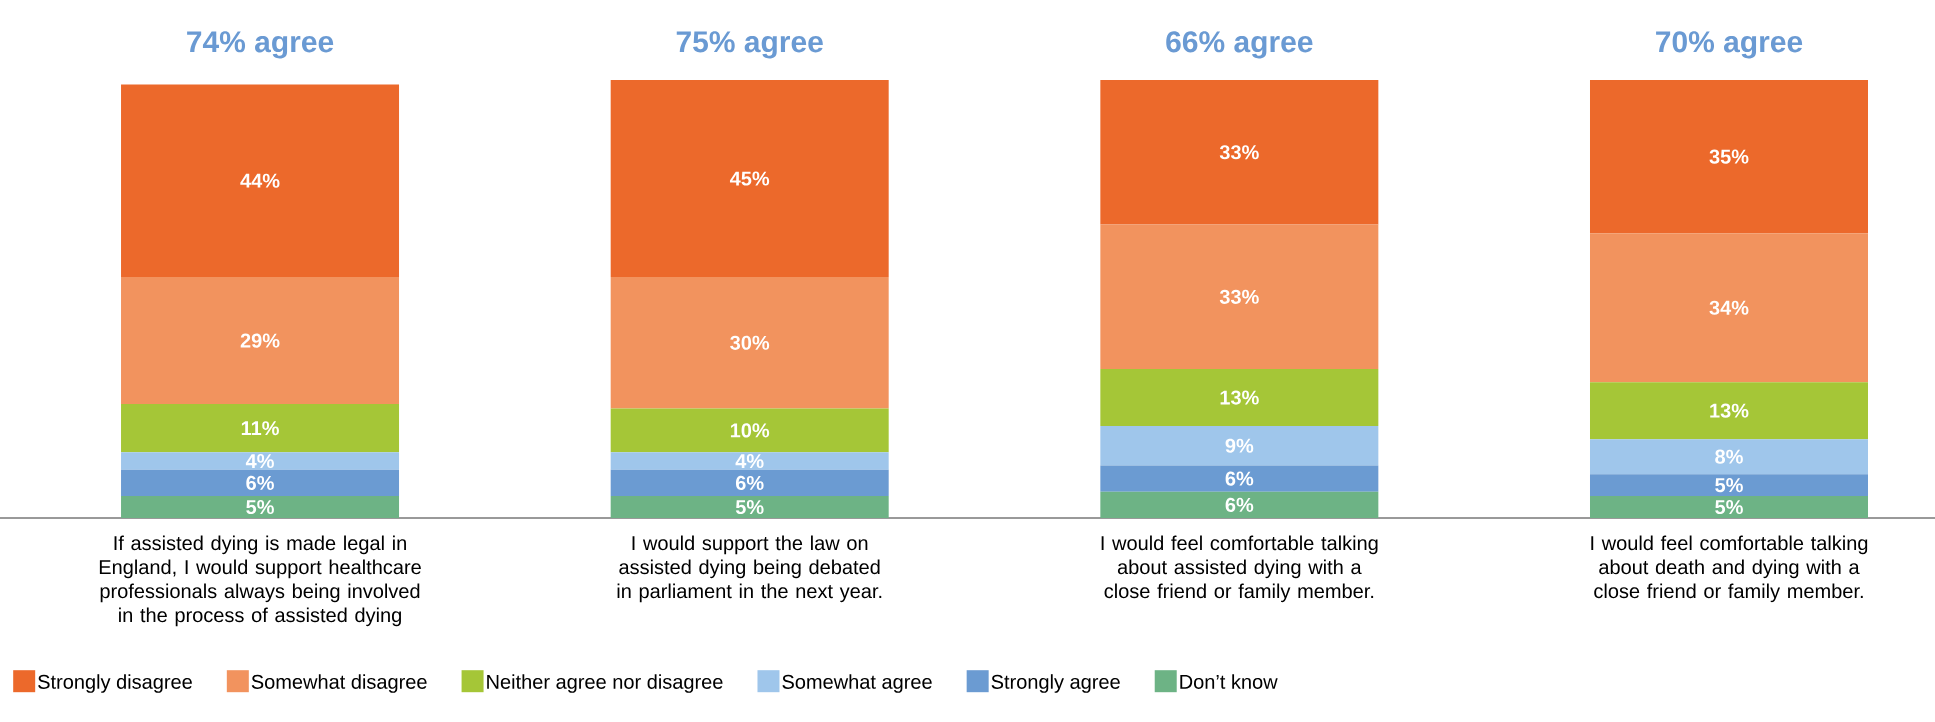 This screenshot has height=722, width=1935. I want to click on data-label: 11%, so click(260, 428).